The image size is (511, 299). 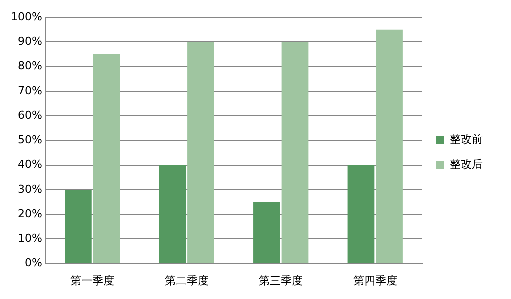 What do you see at coordinates (33, 263) in the screenshot?
I see `y-tick-label: 0%` at bounding box center [33, 263].